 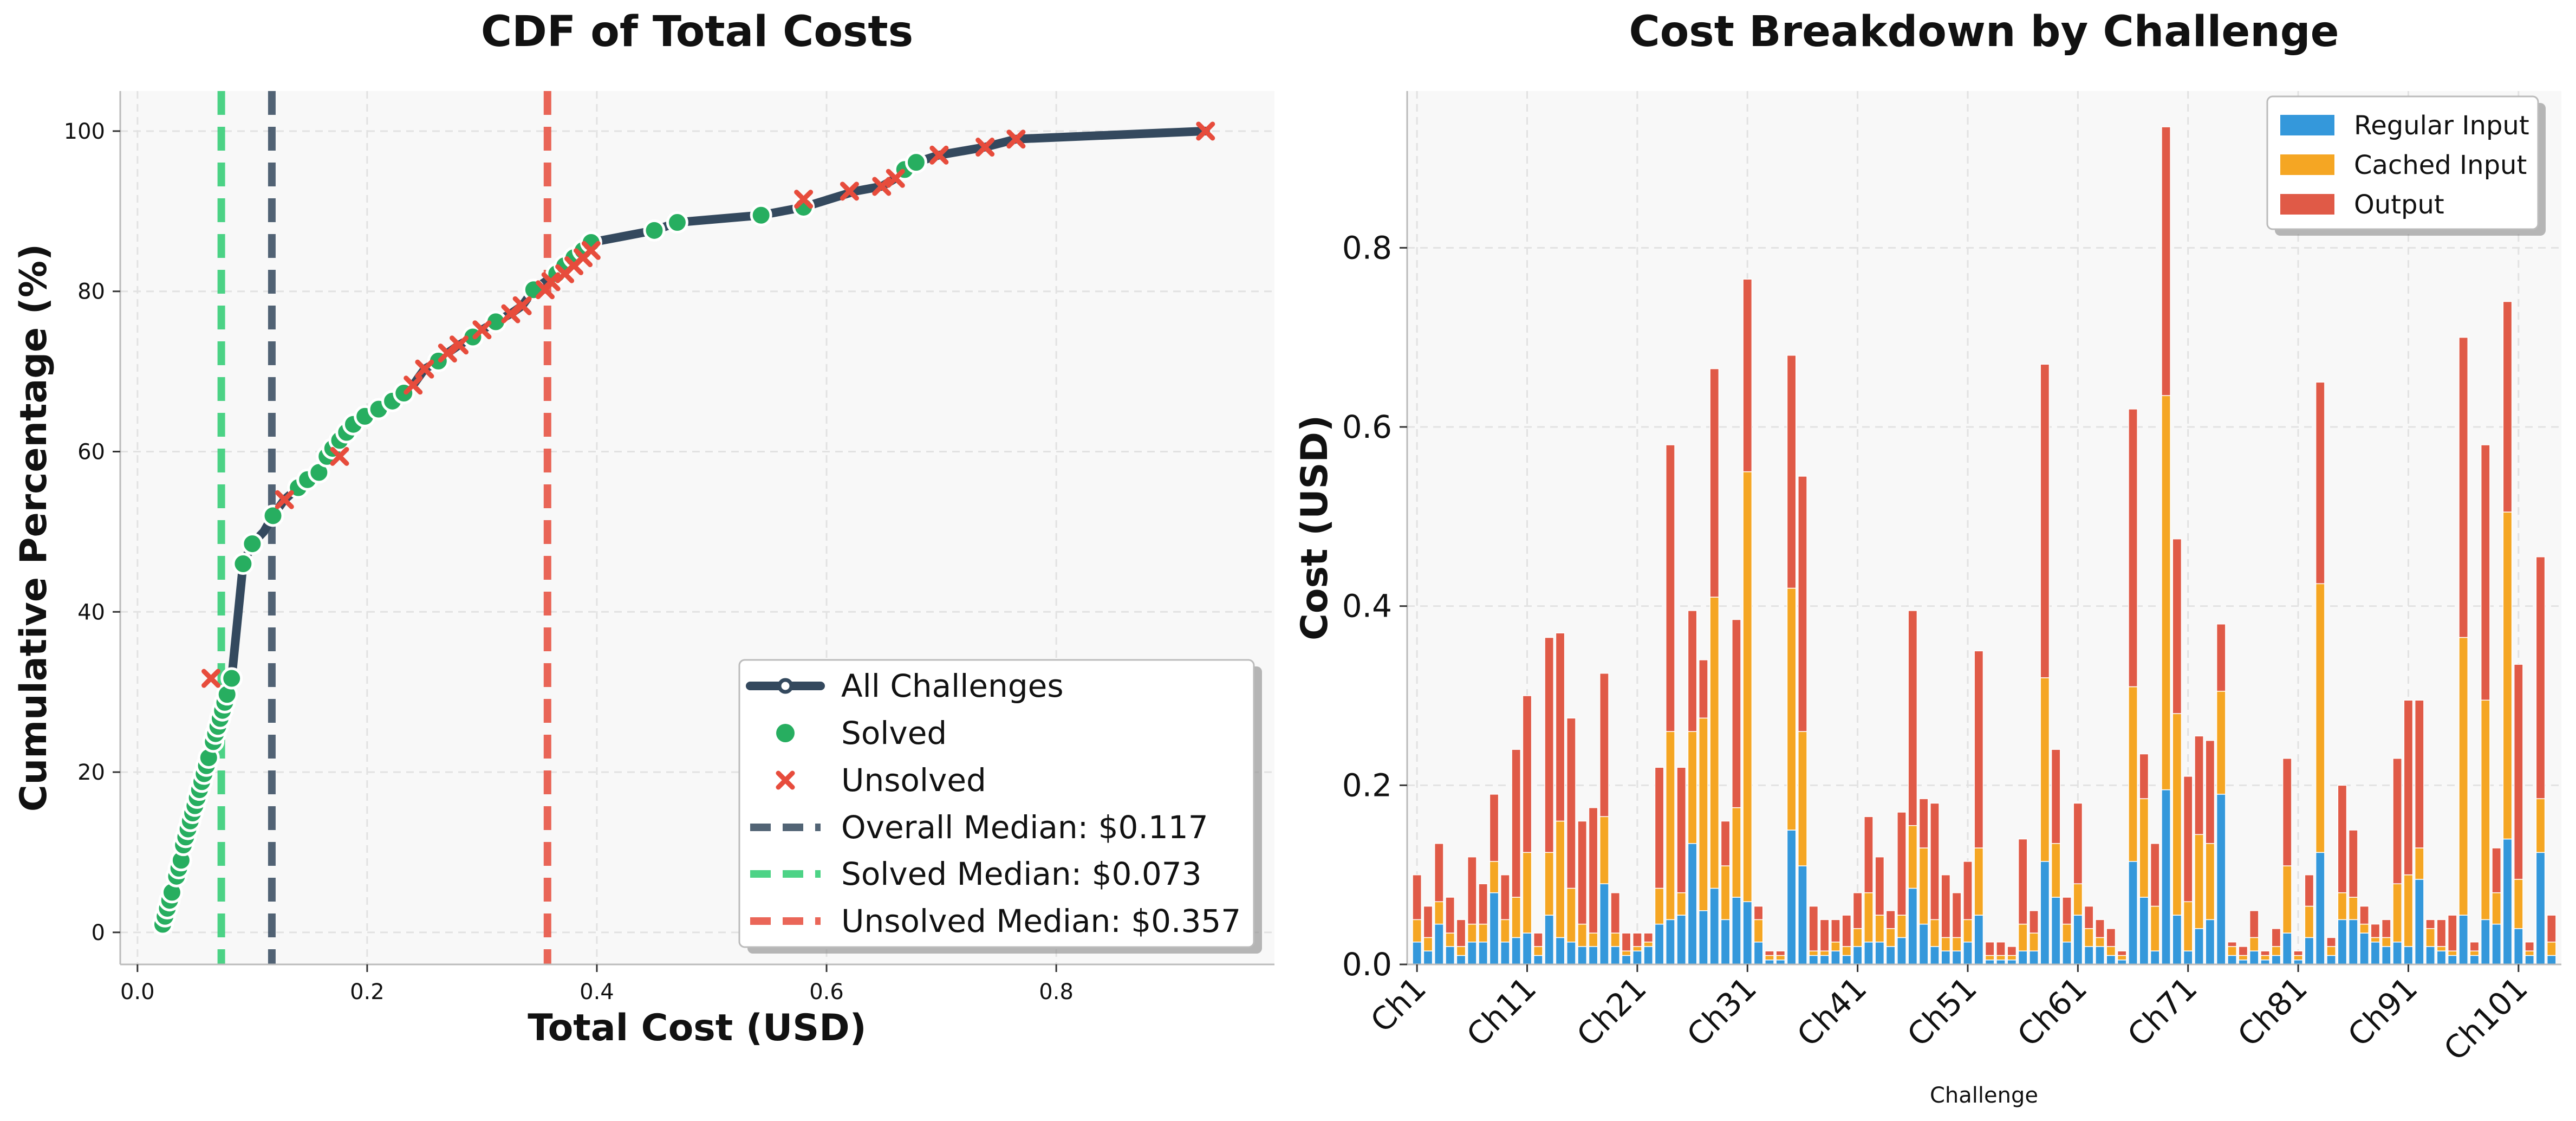 What do you see at coordinates (996, 803) in the screenshot?
I see `cdf-legend-box` at bounding box center [996, 803].